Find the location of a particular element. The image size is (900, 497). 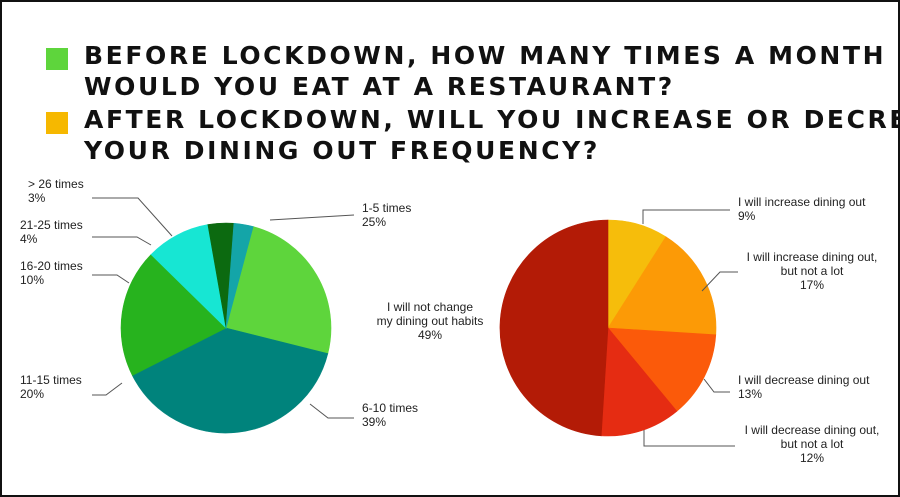

leader-line-1-5-times is located at coordinates (312, 217).